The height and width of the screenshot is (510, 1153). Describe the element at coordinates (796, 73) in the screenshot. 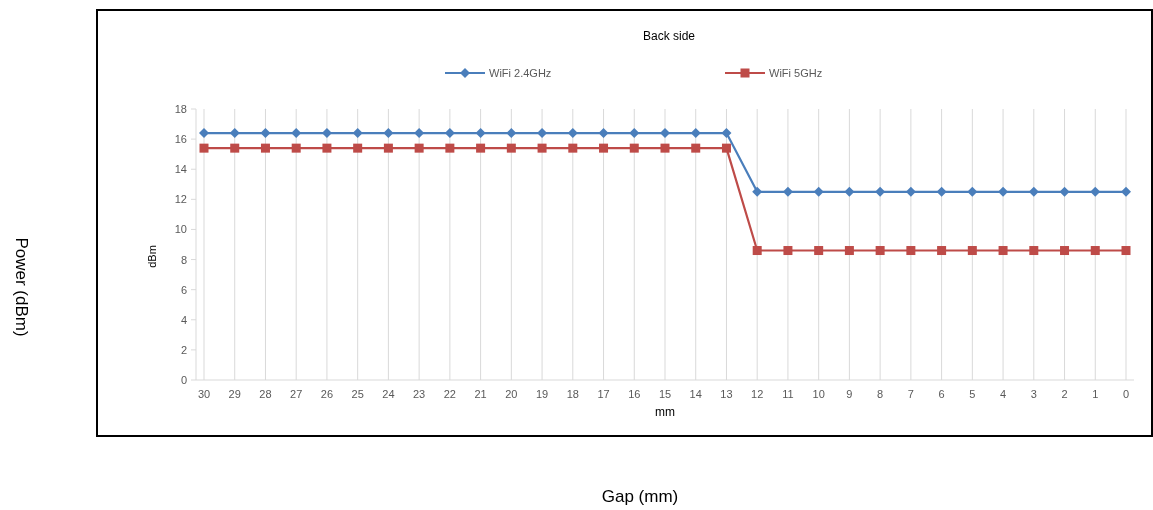

I see `legend-label: WiFi 5GHz` at that location.